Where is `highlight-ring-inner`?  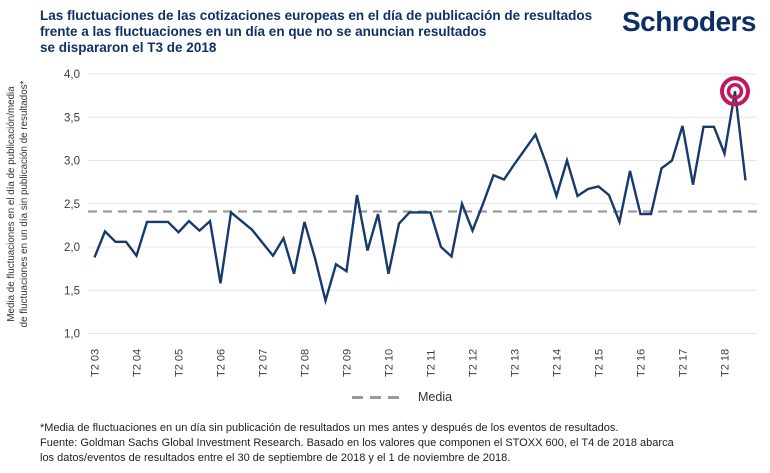
highlight-ring-inner is located at coordinates (735, 91).